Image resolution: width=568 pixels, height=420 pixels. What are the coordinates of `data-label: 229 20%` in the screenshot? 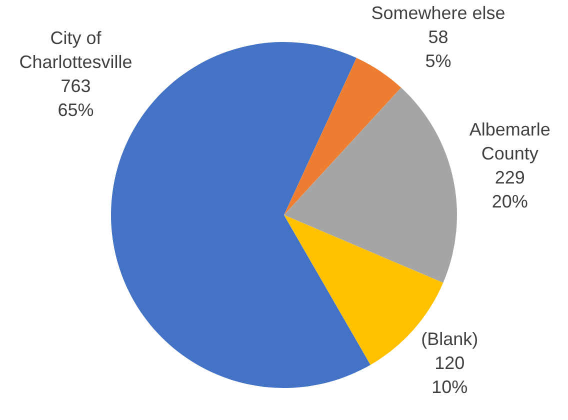 It's located at (510, 190).